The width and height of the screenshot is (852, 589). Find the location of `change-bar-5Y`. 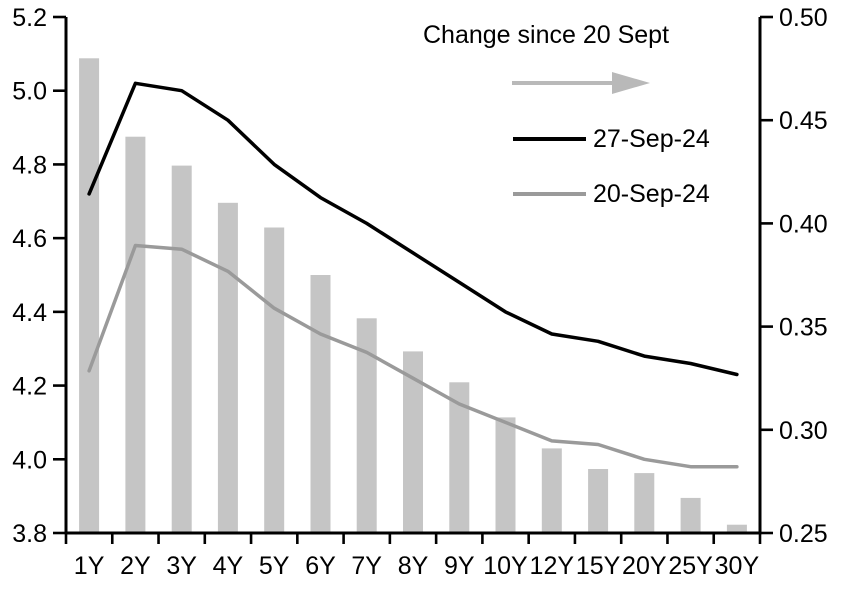

change-bar-5Y is located at coordinates (274, 380).